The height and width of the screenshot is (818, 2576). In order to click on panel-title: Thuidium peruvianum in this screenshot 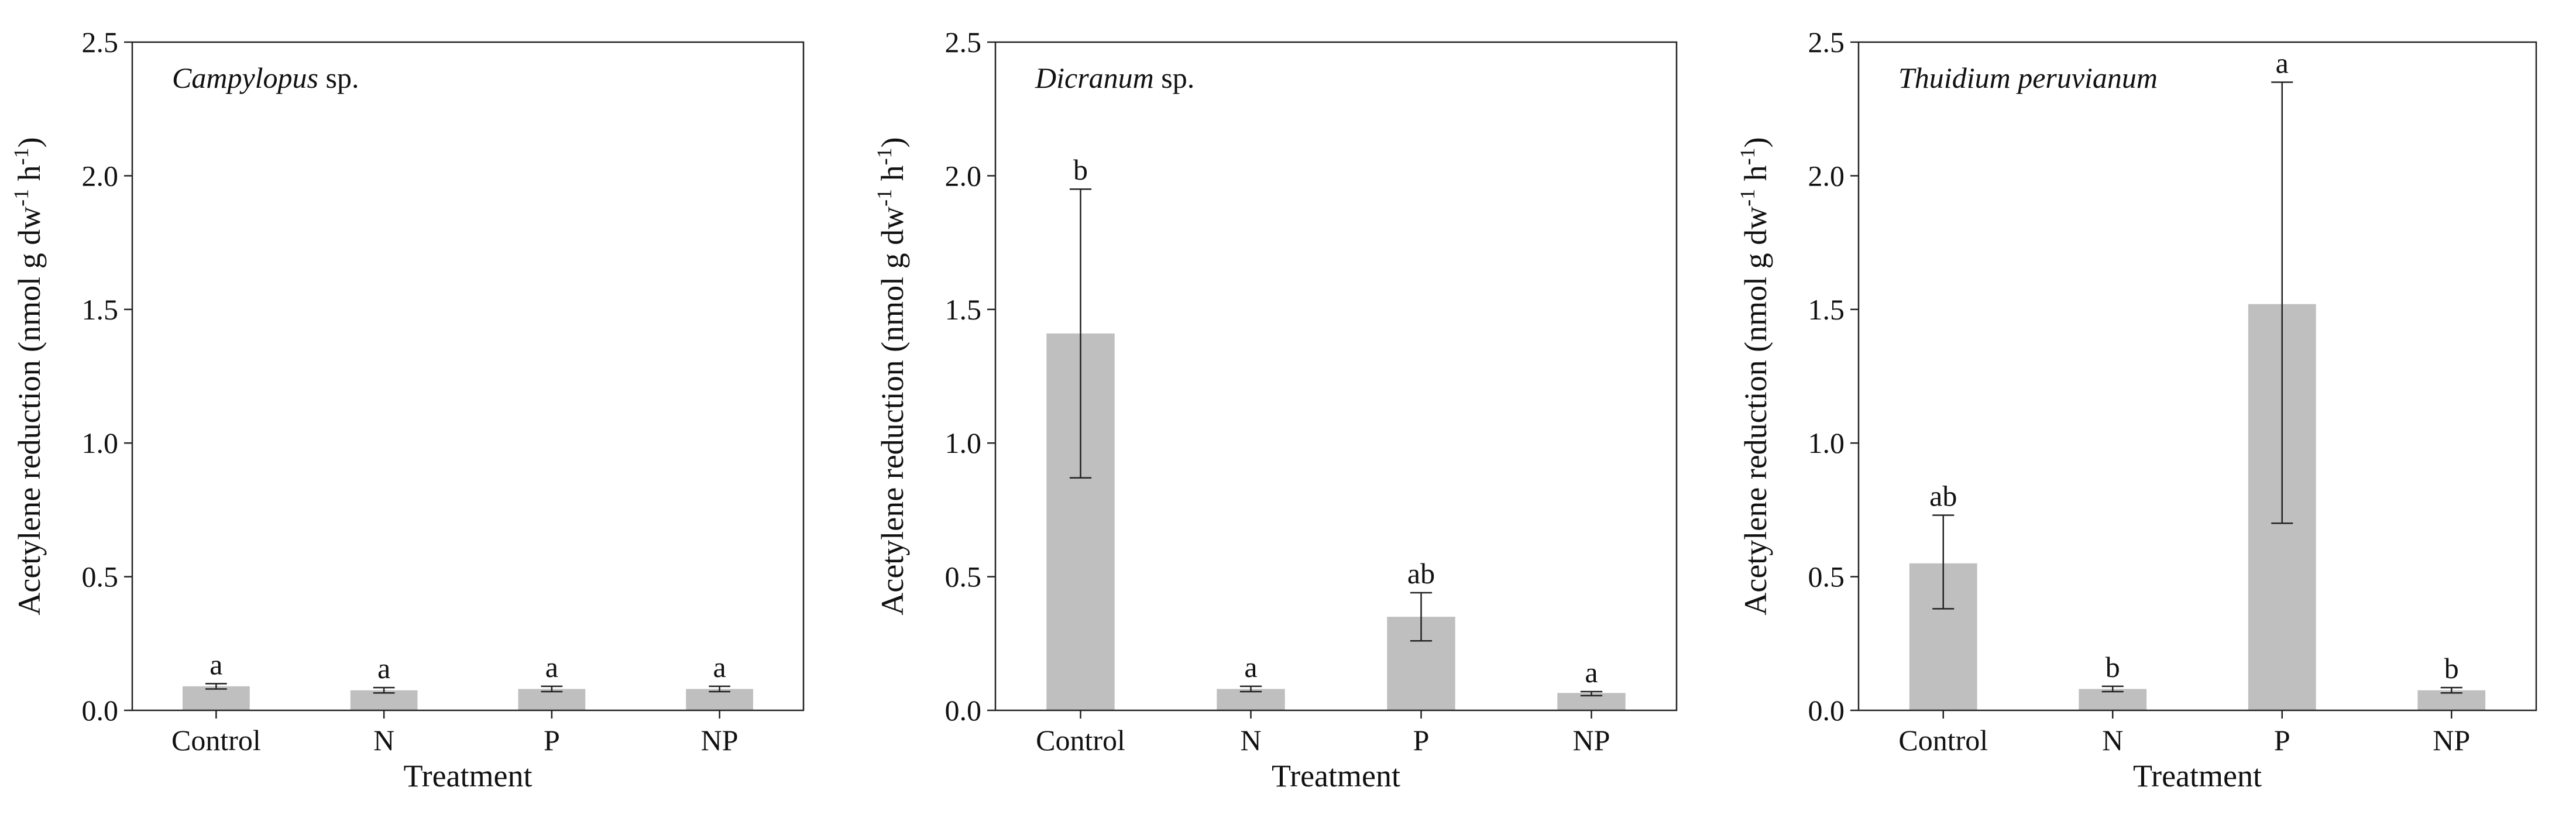, I will do `click(2028, 77)`.